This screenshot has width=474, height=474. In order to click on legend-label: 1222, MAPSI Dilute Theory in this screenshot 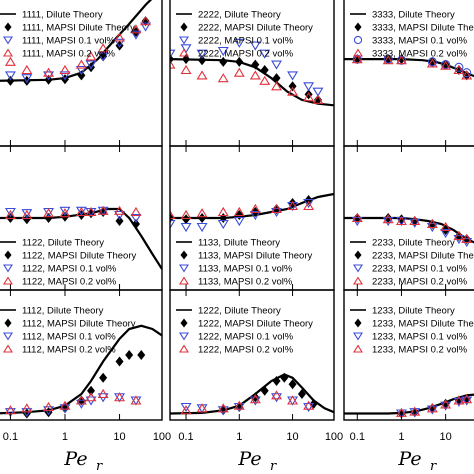, I will do `click(255, 324)`.